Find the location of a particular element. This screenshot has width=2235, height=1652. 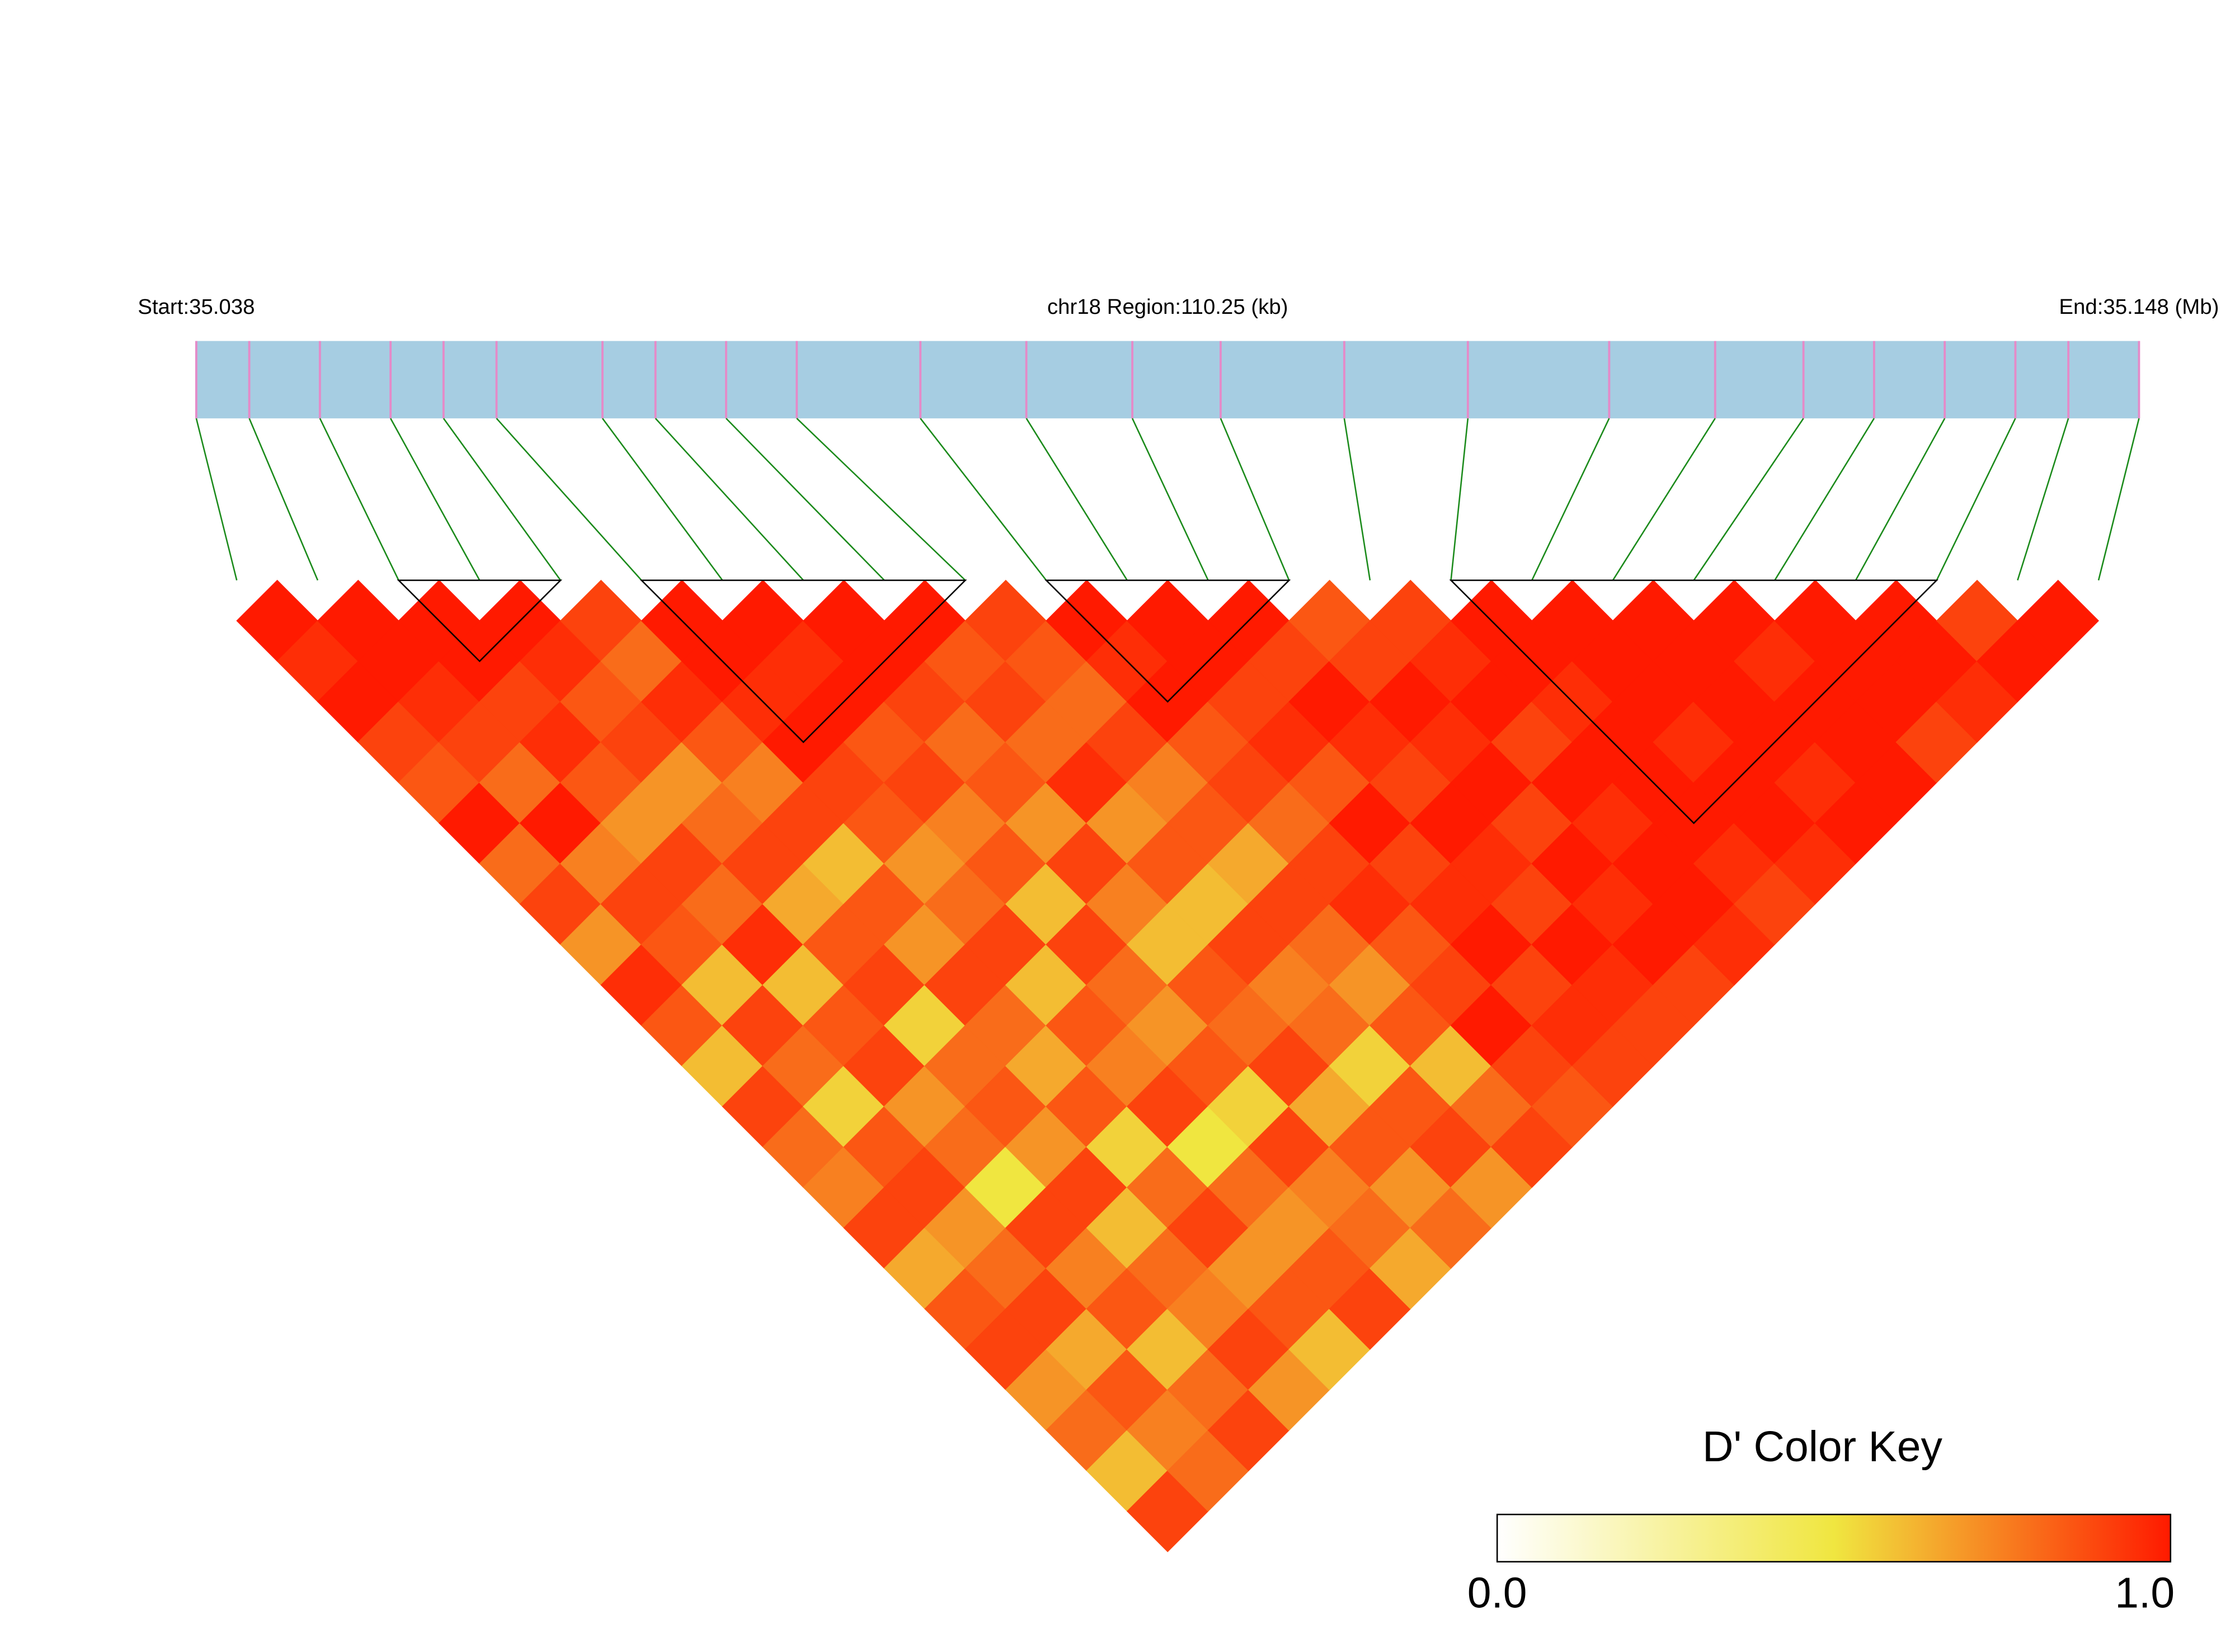

color-key-bar is located at coordinates (1834, 1537).